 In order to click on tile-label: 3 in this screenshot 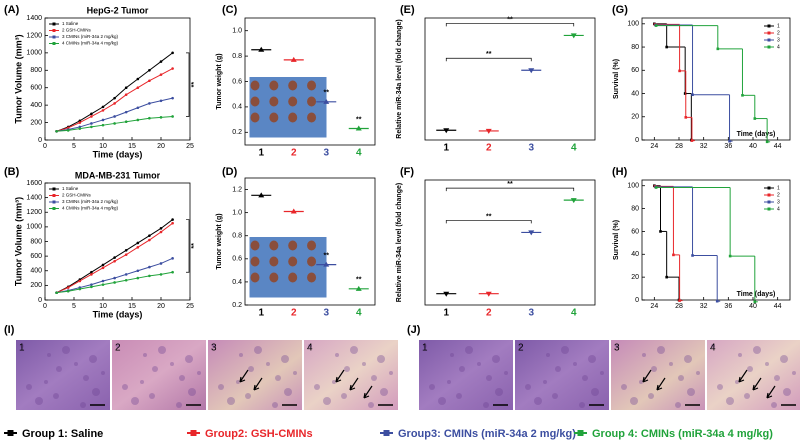, I will do `click(214, 348)`.